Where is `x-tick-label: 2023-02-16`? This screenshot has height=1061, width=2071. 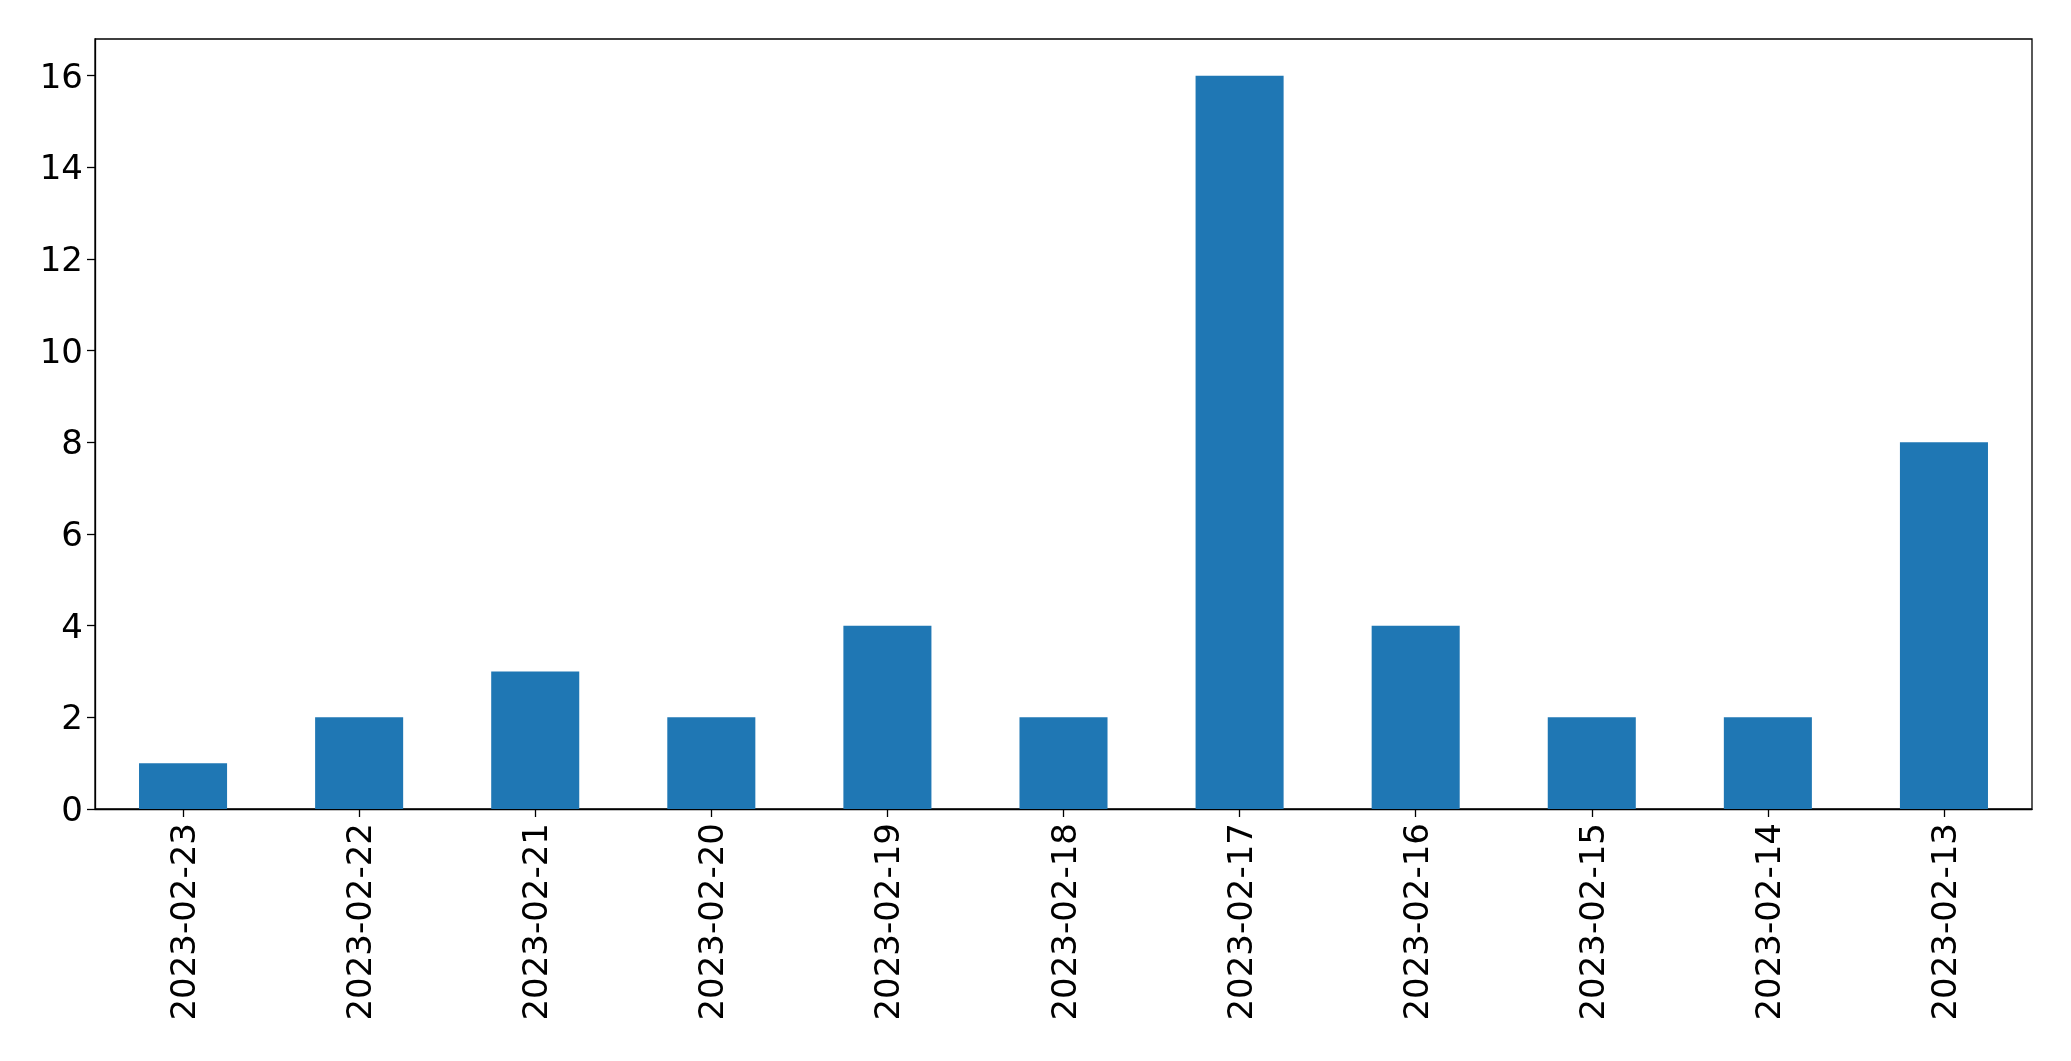 x-tick-label: 2023-02-16 is located at coordinates (1415, 922).